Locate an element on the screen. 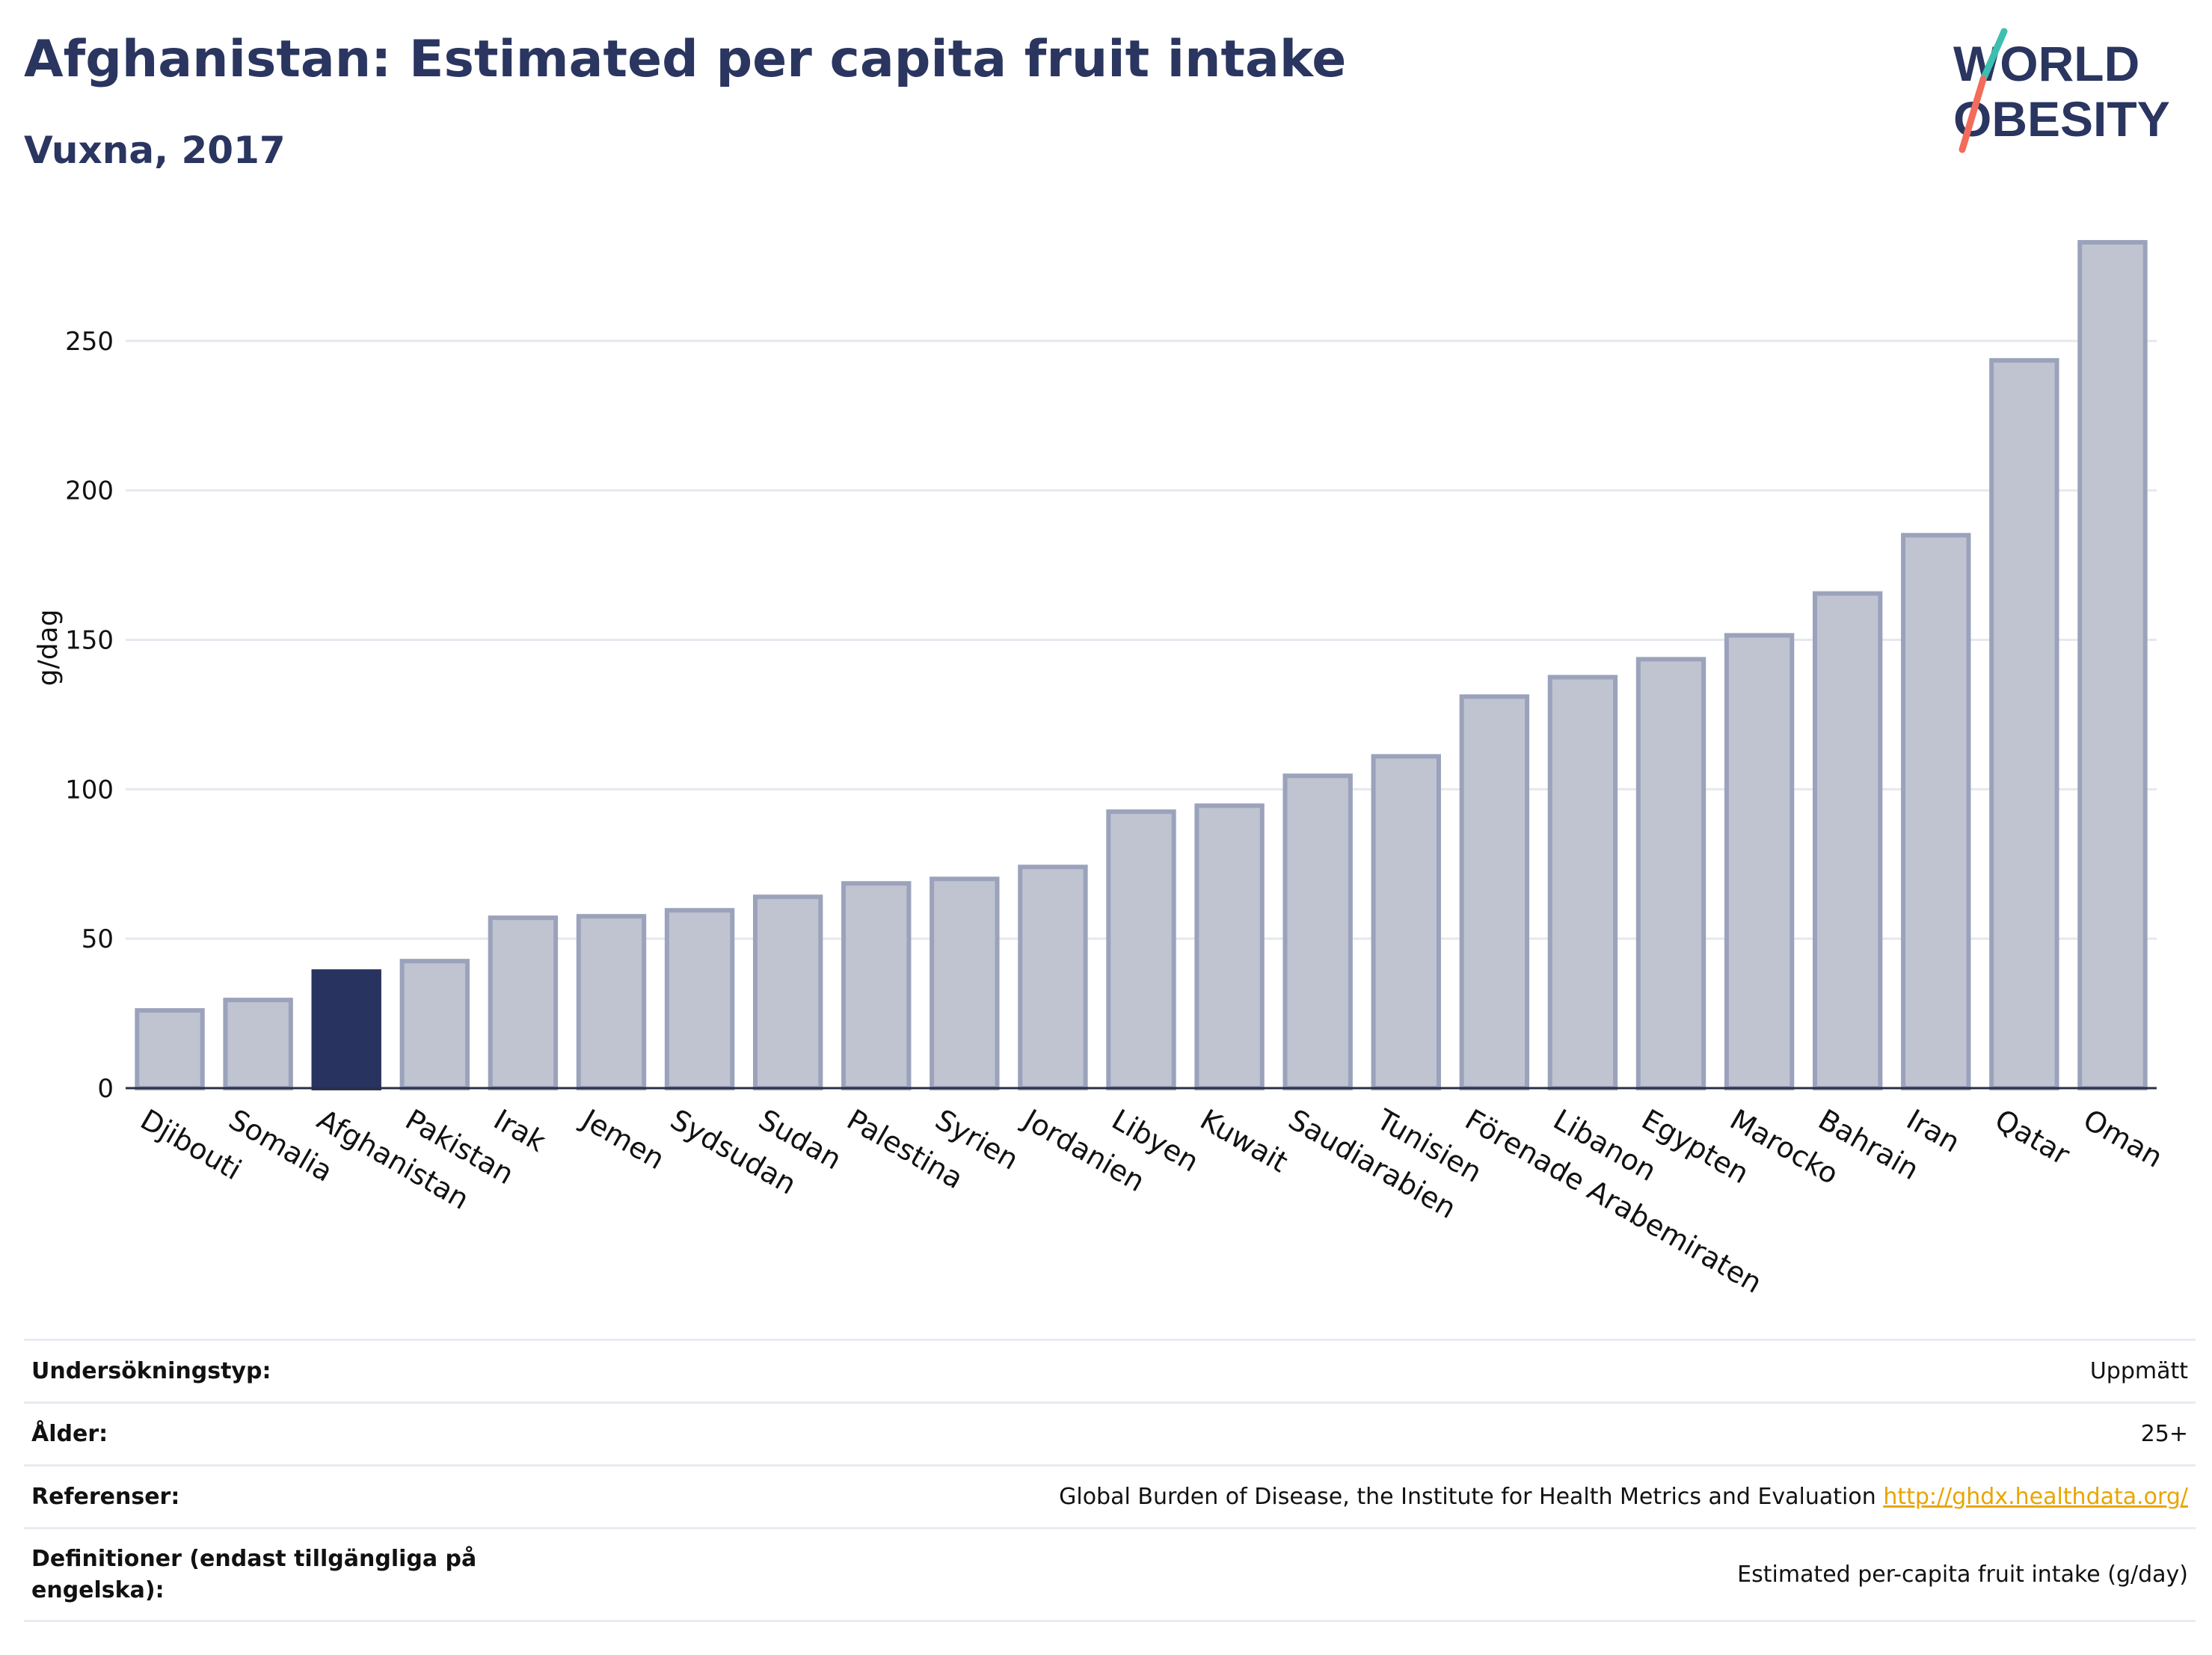  page-subtitle: Vuxna, 2017 is located at coordinates (155, 150).